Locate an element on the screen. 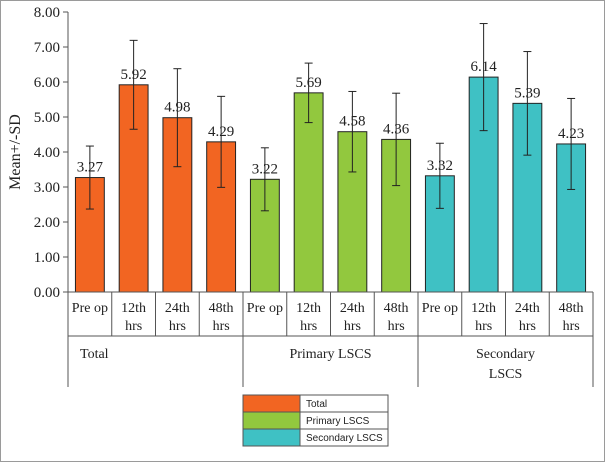 The width and height of the screenshot is (605, 462). data-label: 4.58 is located at coordinates (352, 122).